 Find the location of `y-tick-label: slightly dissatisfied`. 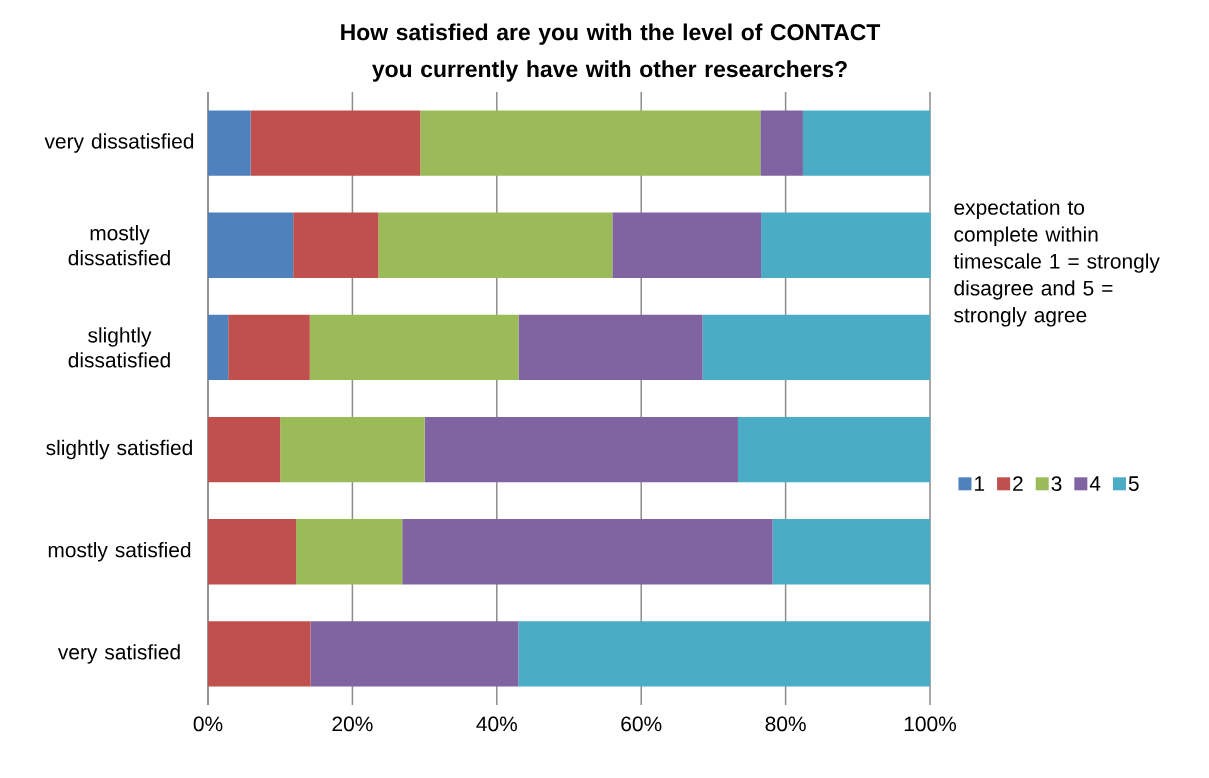

y-tick-label: slightly dissatisfied is located at coordinates (119, 347).